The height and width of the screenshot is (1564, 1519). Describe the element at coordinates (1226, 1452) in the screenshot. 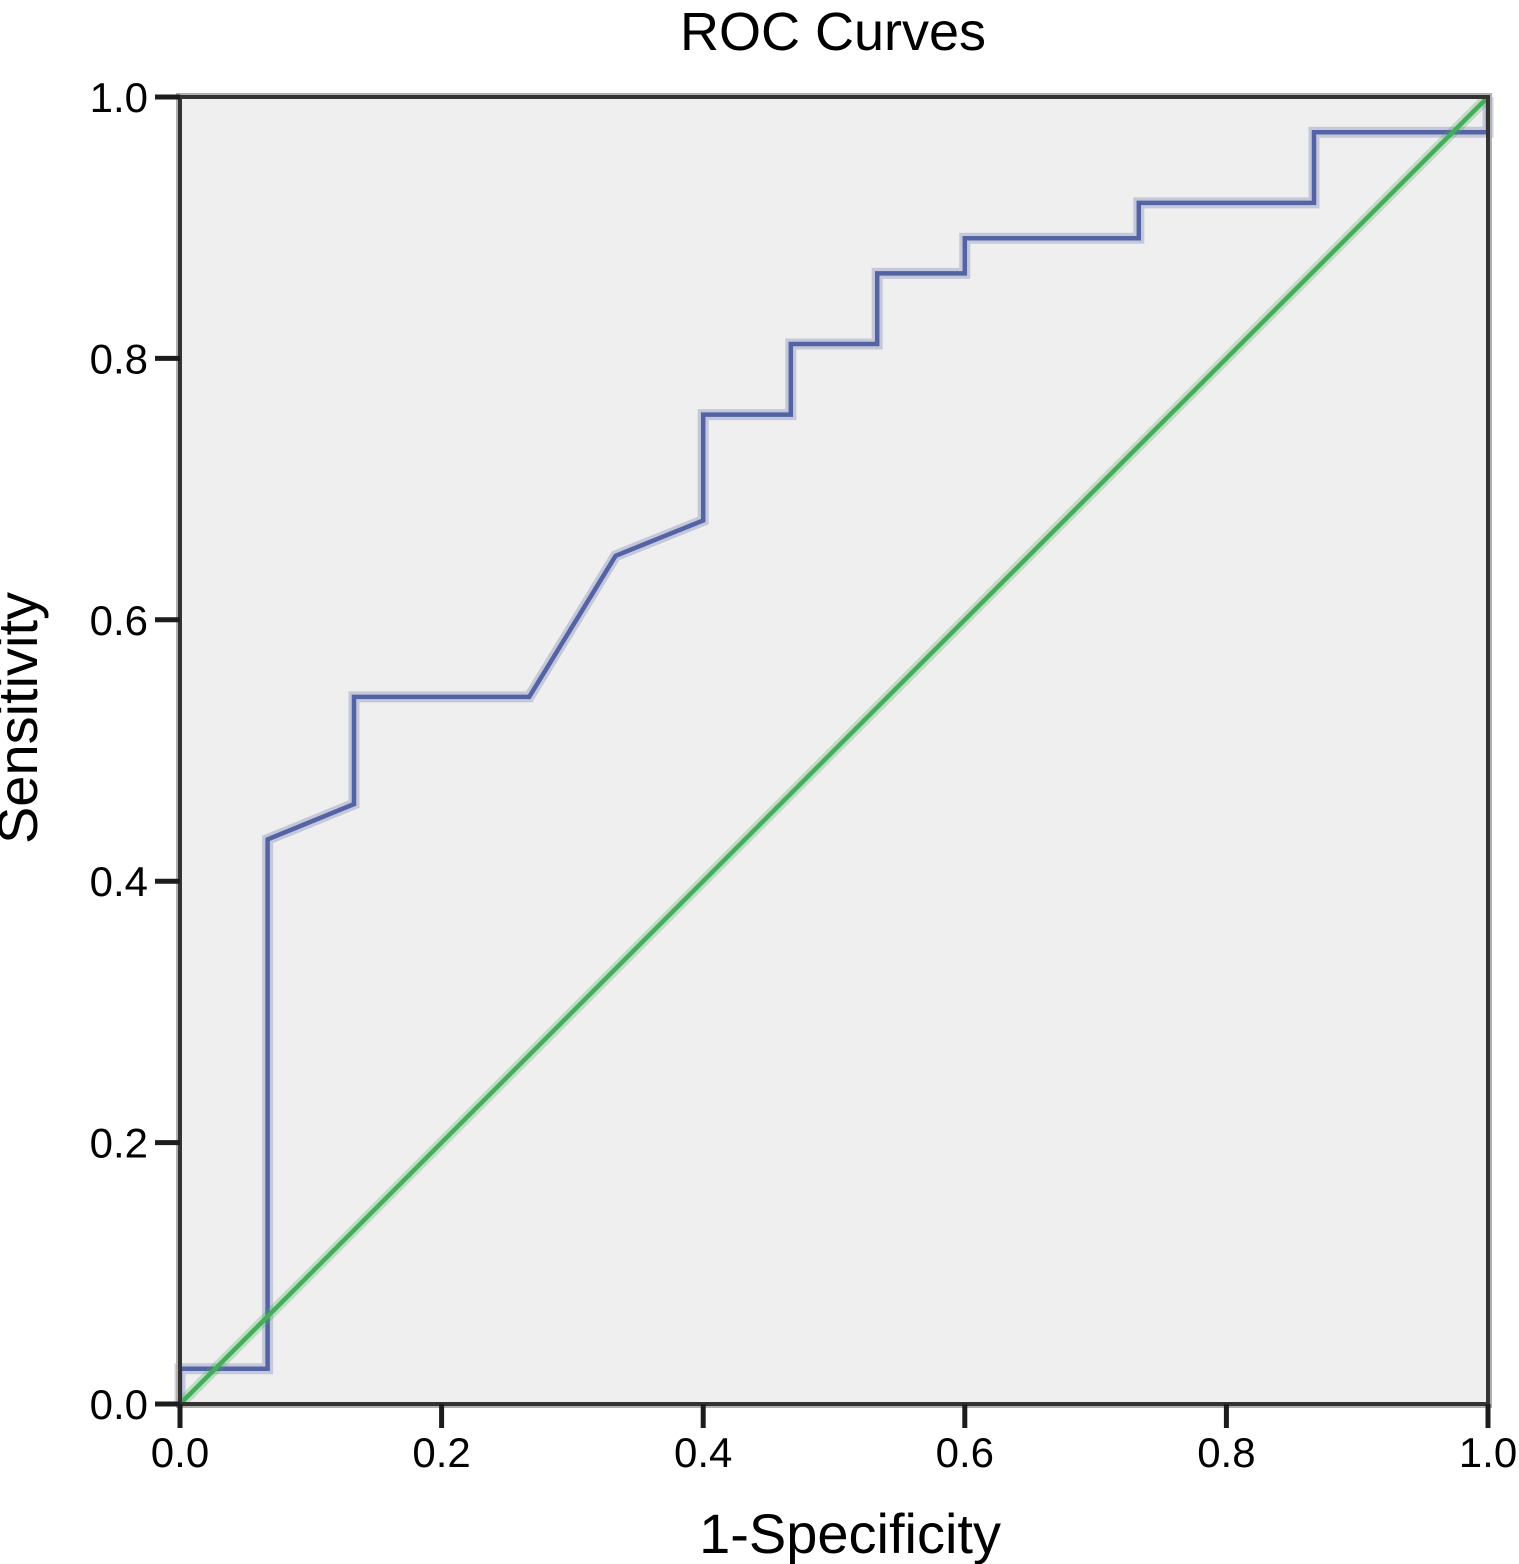

I see `x-tick-label: 0.8` at that location.